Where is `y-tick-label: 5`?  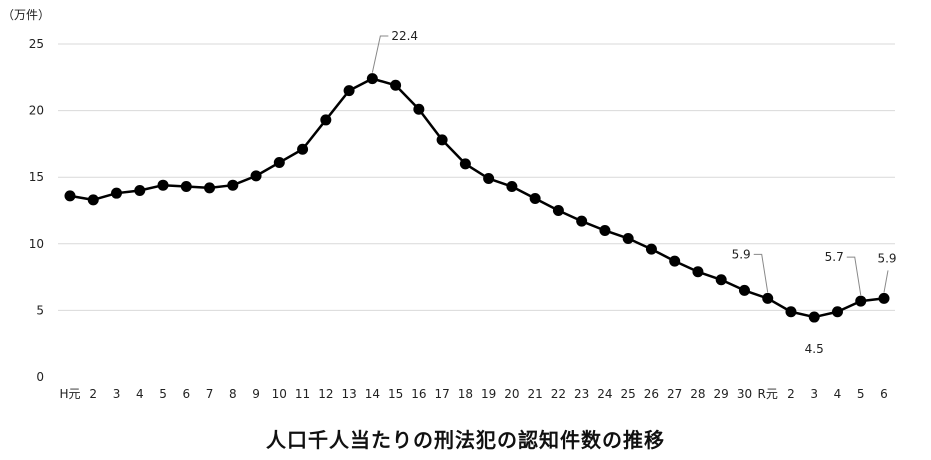
y-tick-label: 5 is located at coordinates (40, 310).